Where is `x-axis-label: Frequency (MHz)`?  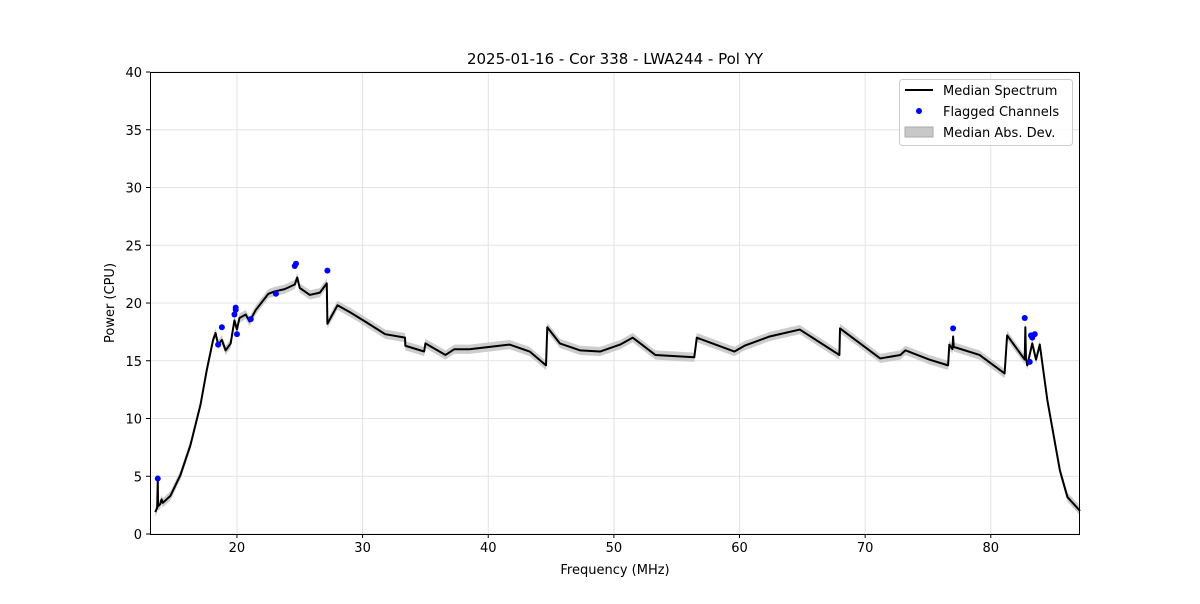 x-axis-label: Frequency (MHz) is located at coordinates (614, 570).